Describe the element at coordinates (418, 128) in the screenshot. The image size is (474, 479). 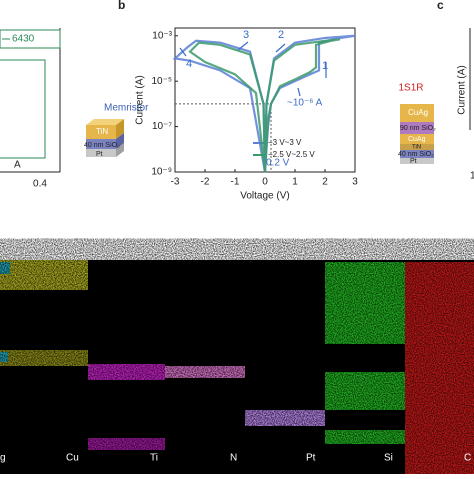
I see `layer: 90 nm SiO₂` at that location.